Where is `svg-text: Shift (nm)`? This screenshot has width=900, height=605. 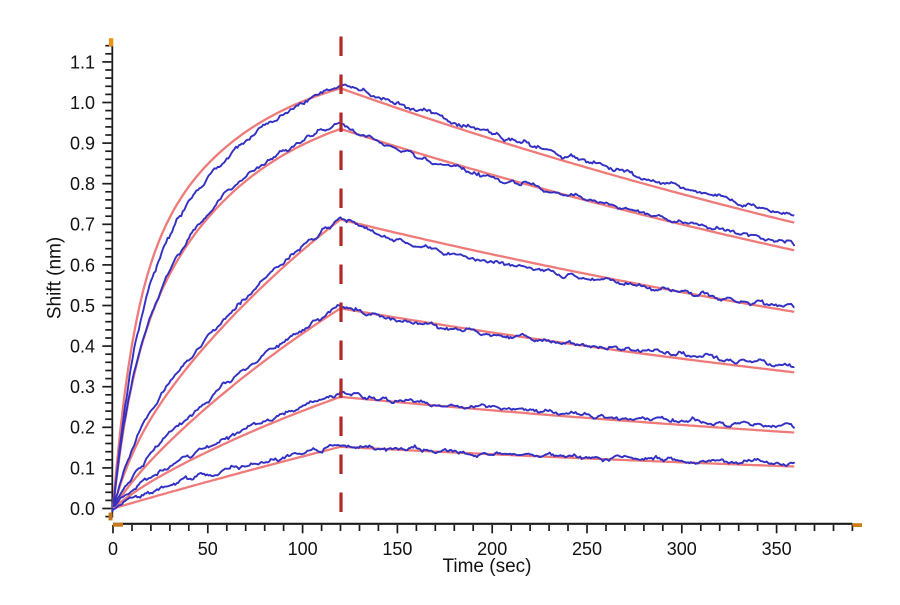
svg-text: Shift (nm) is located at coordinates (55, 278).